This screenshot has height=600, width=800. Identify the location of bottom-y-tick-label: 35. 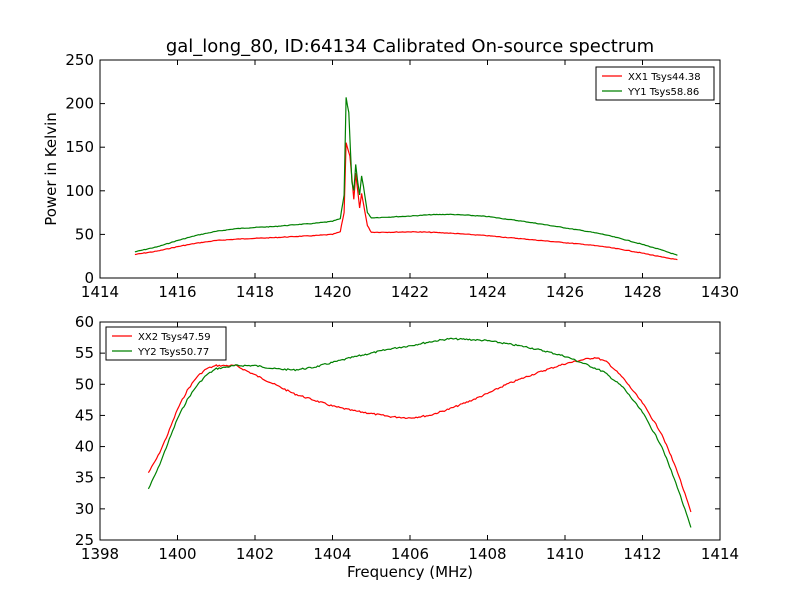
(84, 478).